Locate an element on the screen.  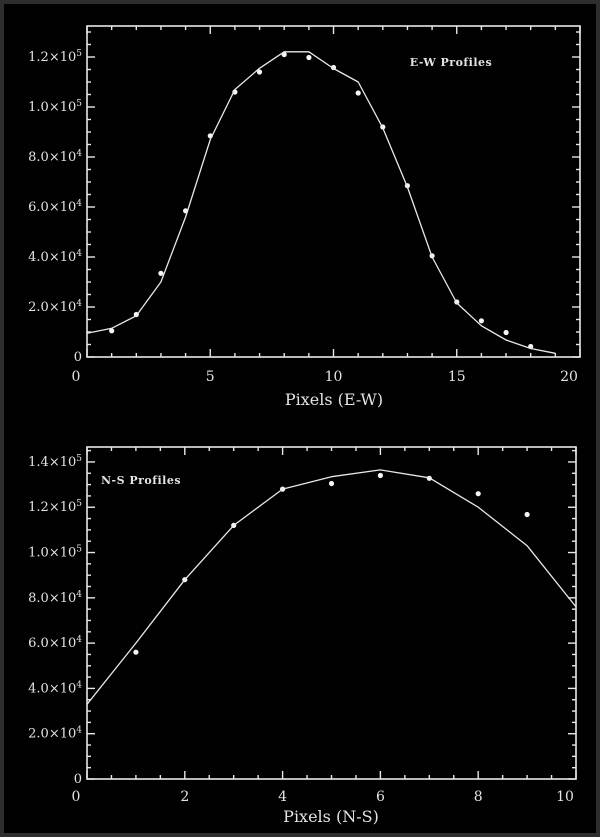
profile-annotation-label: N-S Profiles is located at coordinates (141, 480).